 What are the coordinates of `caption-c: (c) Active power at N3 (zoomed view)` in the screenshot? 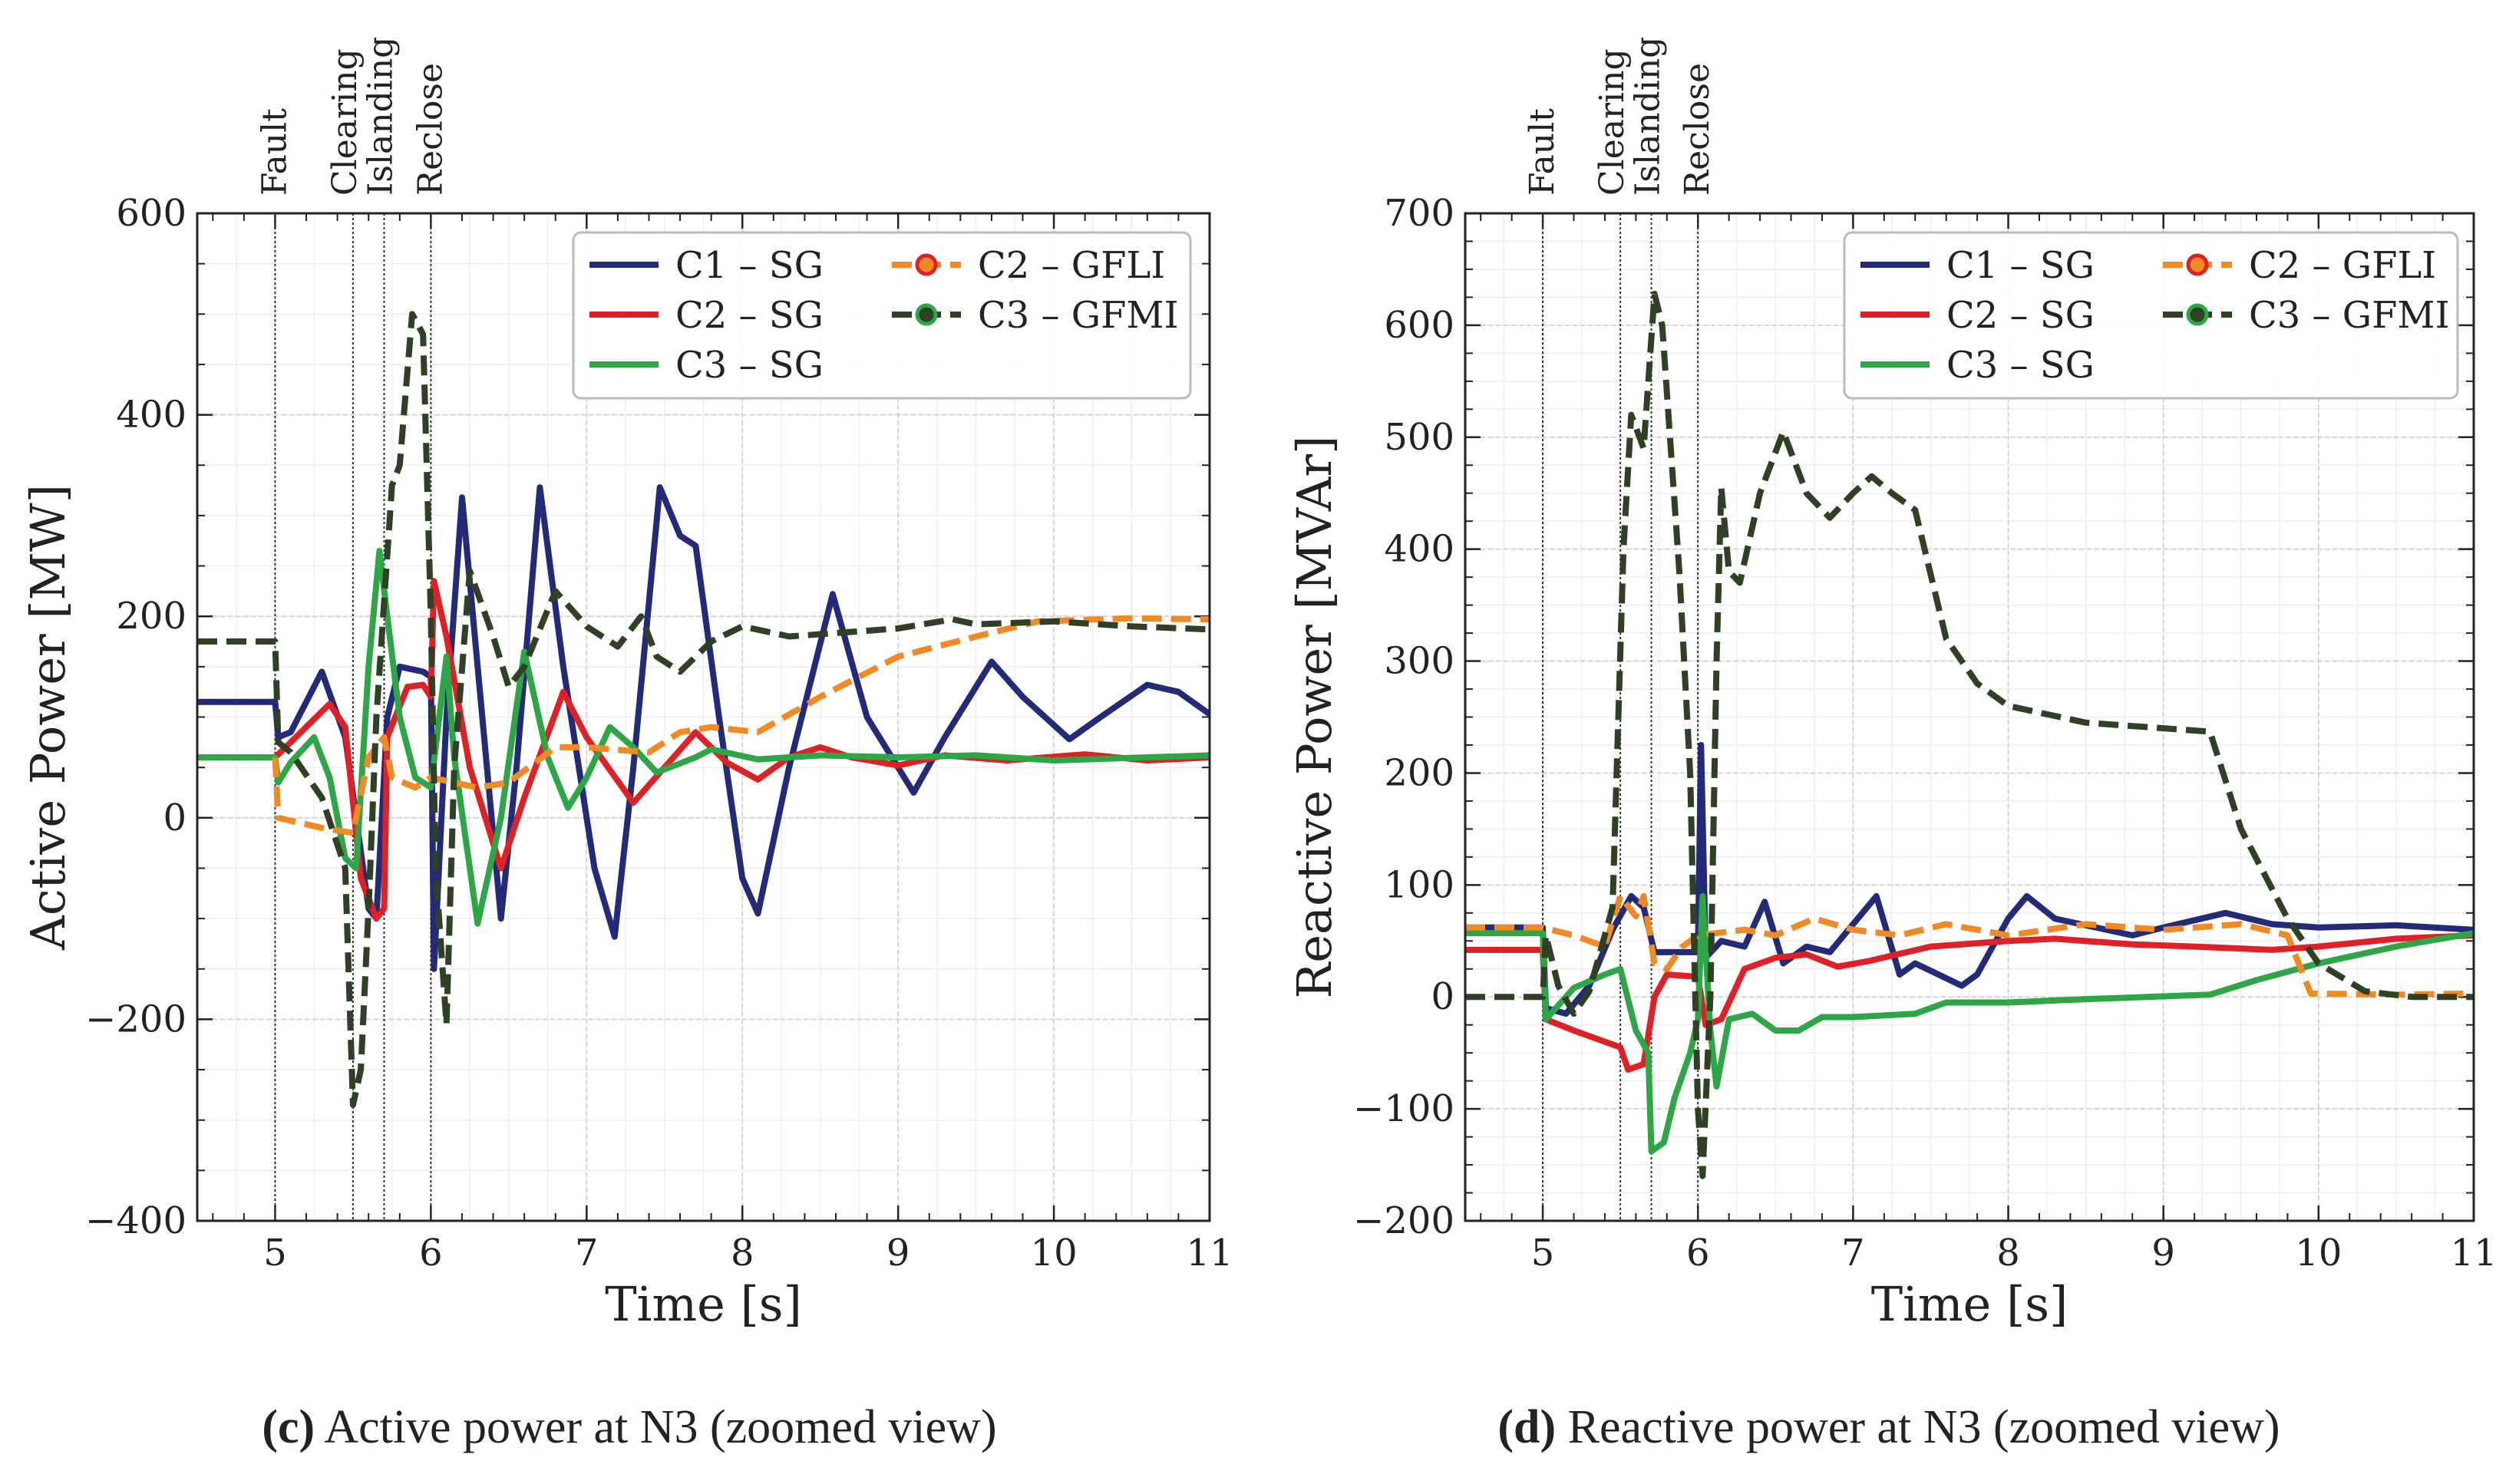 It's located at (629, 1427).